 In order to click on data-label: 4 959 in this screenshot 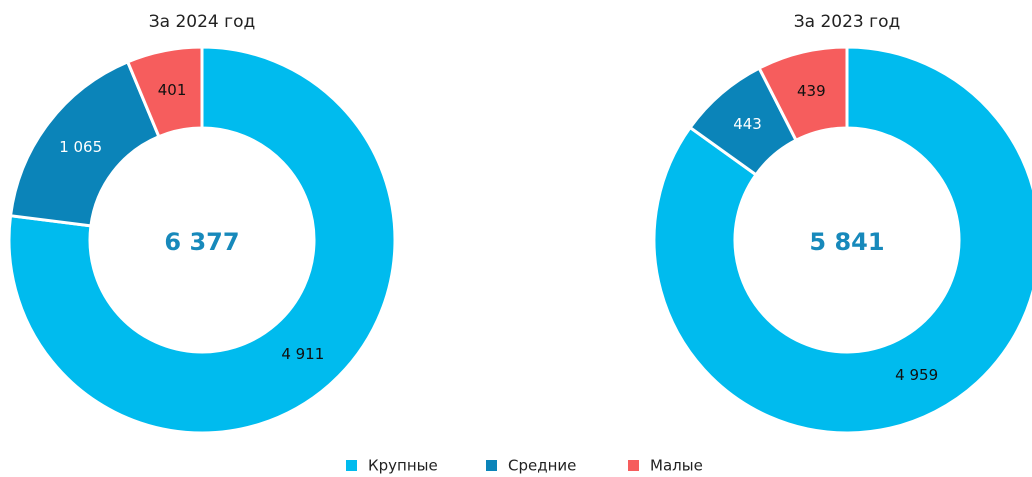, I will do `click(916, 375)`.